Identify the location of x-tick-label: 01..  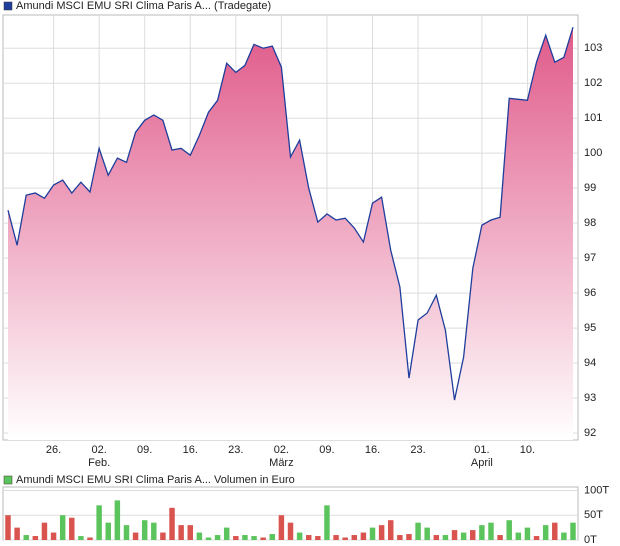
(481, 450).